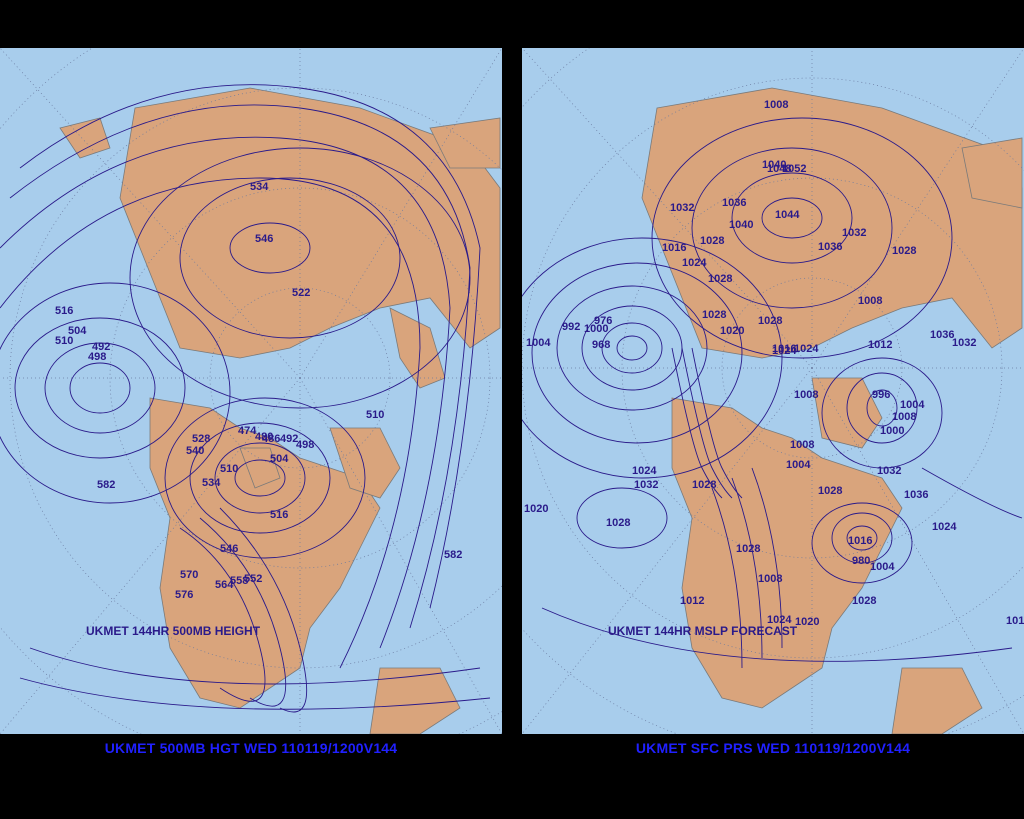 Image resolution: width=1024 pixels, height=819 pixels. What do you see at coordinates (271, 439) in the screenshot?
I see `contour-label: 486` at bounding box center [271, 439].